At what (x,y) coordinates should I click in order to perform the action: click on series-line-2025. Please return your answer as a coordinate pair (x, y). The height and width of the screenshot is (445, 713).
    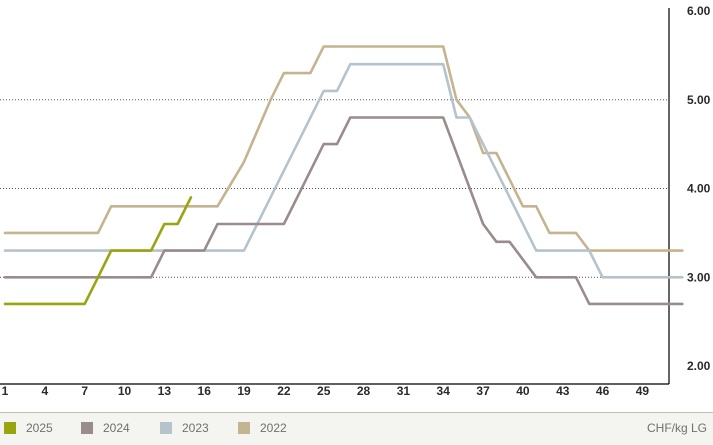
    Looking at the image, I should click on (98, 251).